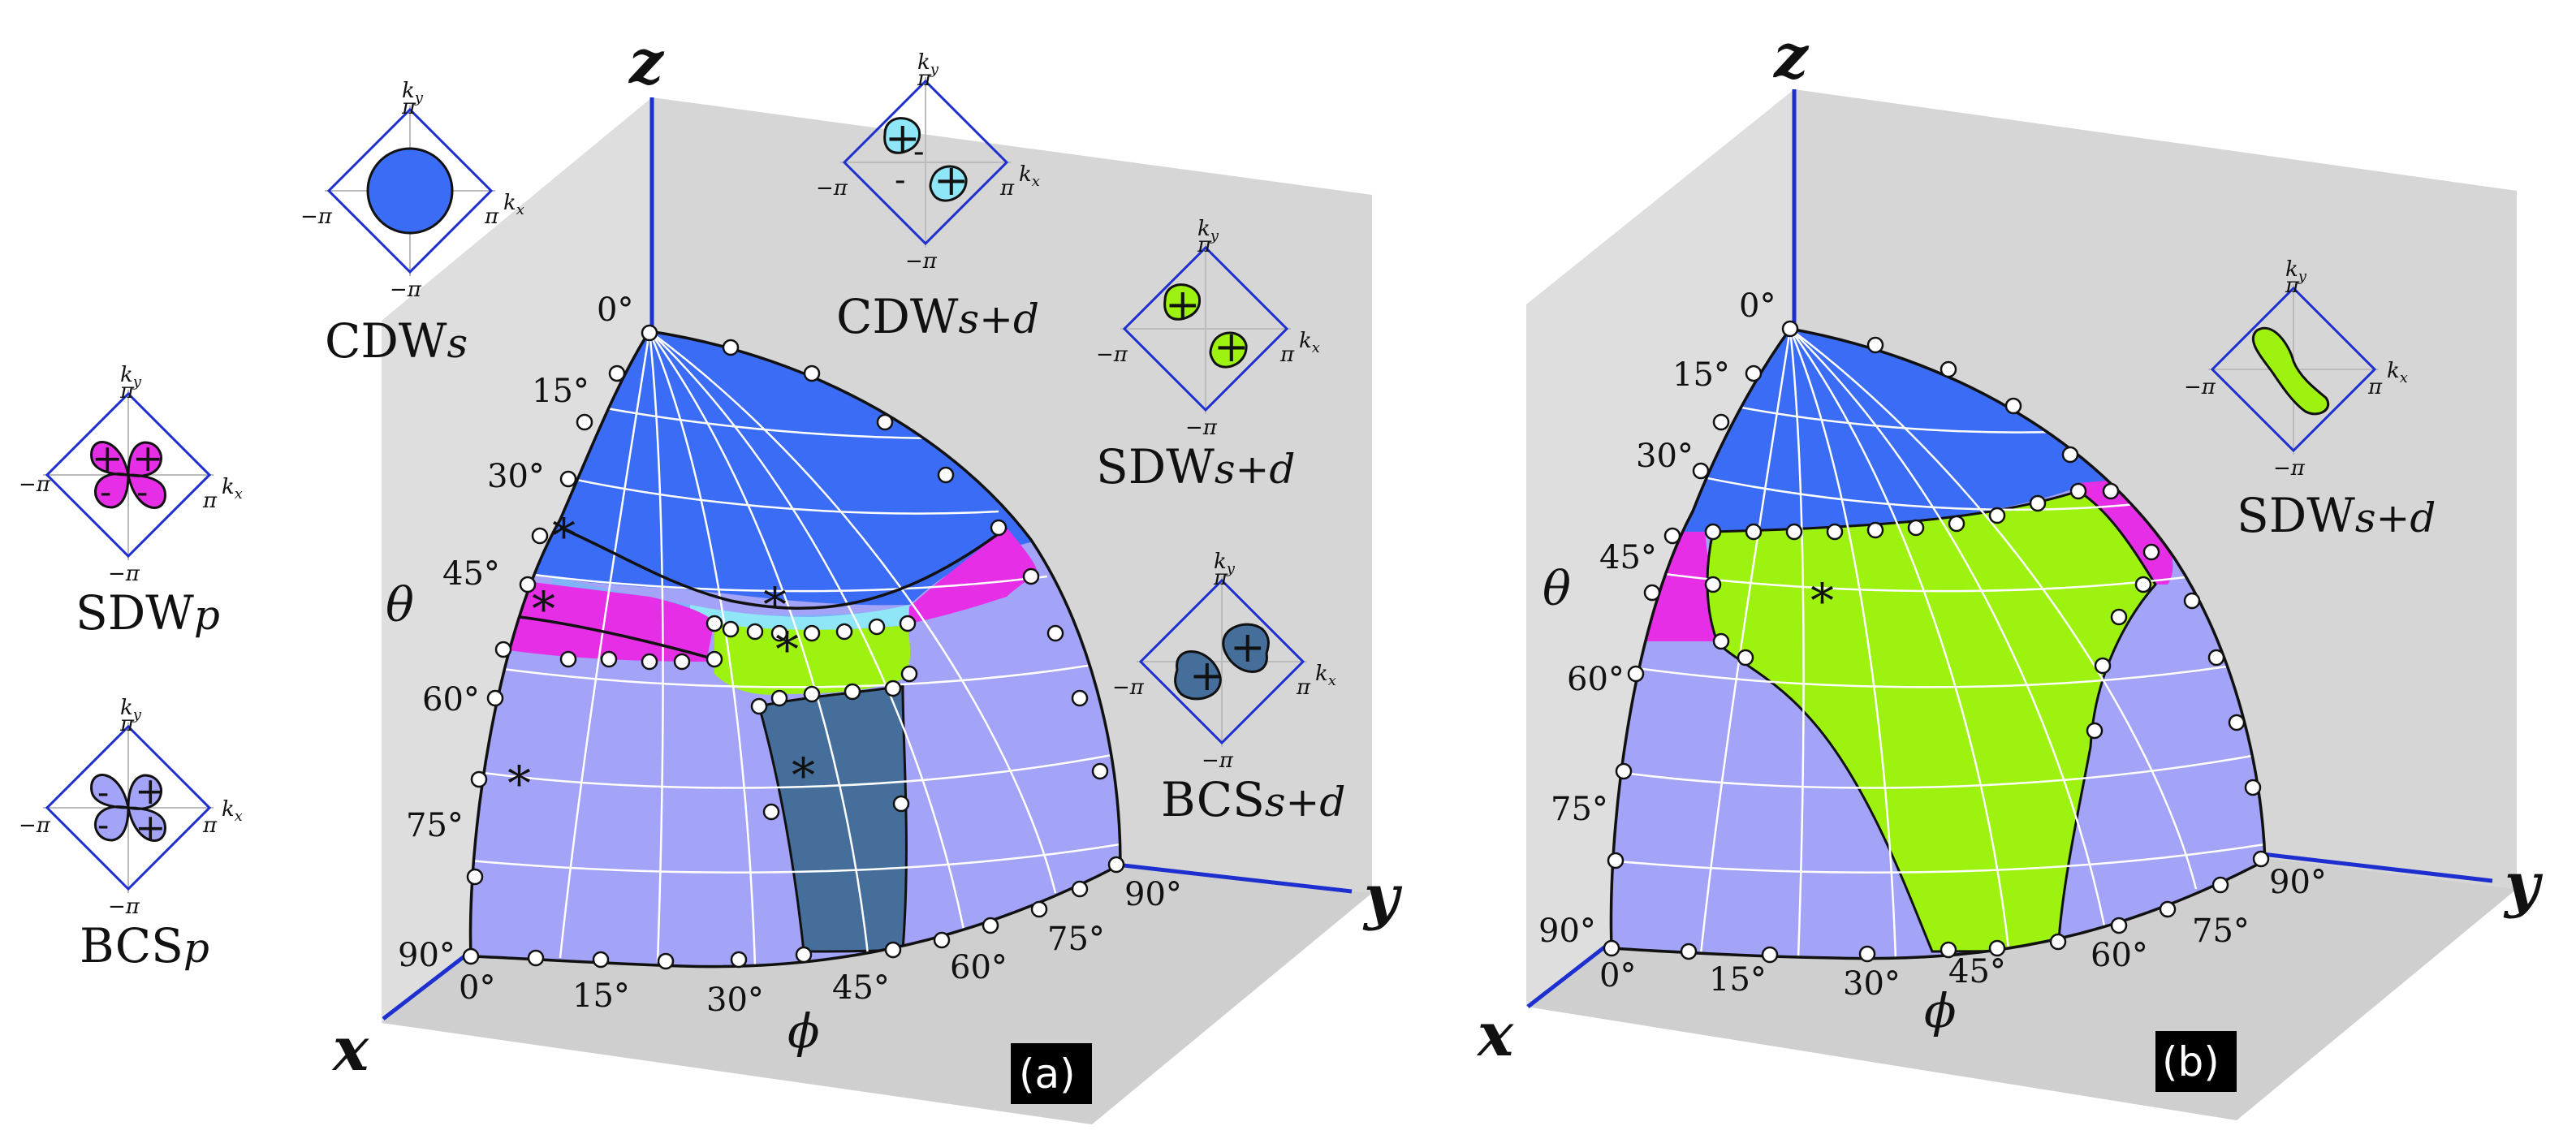 Image resolution: width=2576 pixels, height=1139 pixels. I want to click on marker-cdw-s: *, so click(564, 535).